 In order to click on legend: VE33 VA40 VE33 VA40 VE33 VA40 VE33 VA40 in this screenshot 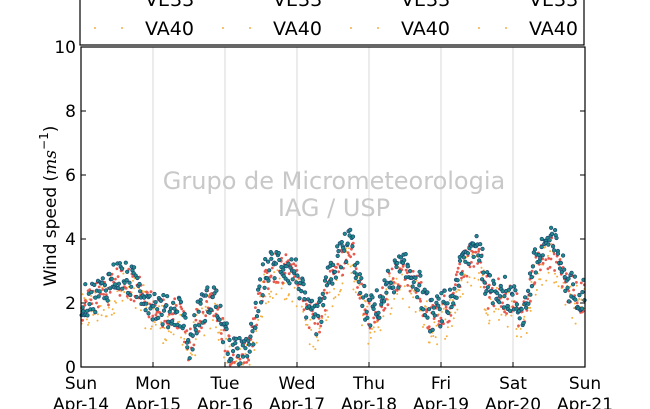, I will do `click(332, 23)`.